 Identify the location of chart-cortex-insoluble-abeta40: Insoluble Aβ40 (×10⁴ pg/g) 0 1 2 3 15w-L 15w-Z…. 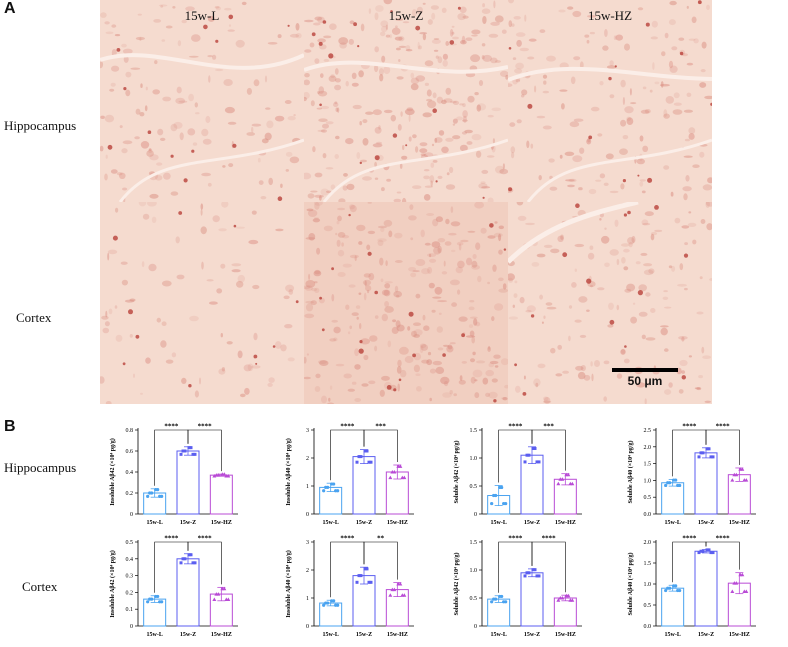
(349, 586).